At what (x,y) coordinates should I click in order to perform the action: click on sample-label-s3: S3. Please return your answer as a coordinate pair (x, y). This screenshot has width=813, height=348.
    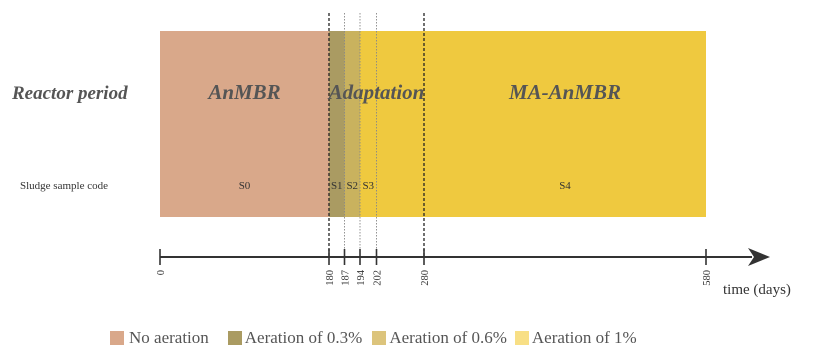
    Looking at the image, I should click on (368, 186).